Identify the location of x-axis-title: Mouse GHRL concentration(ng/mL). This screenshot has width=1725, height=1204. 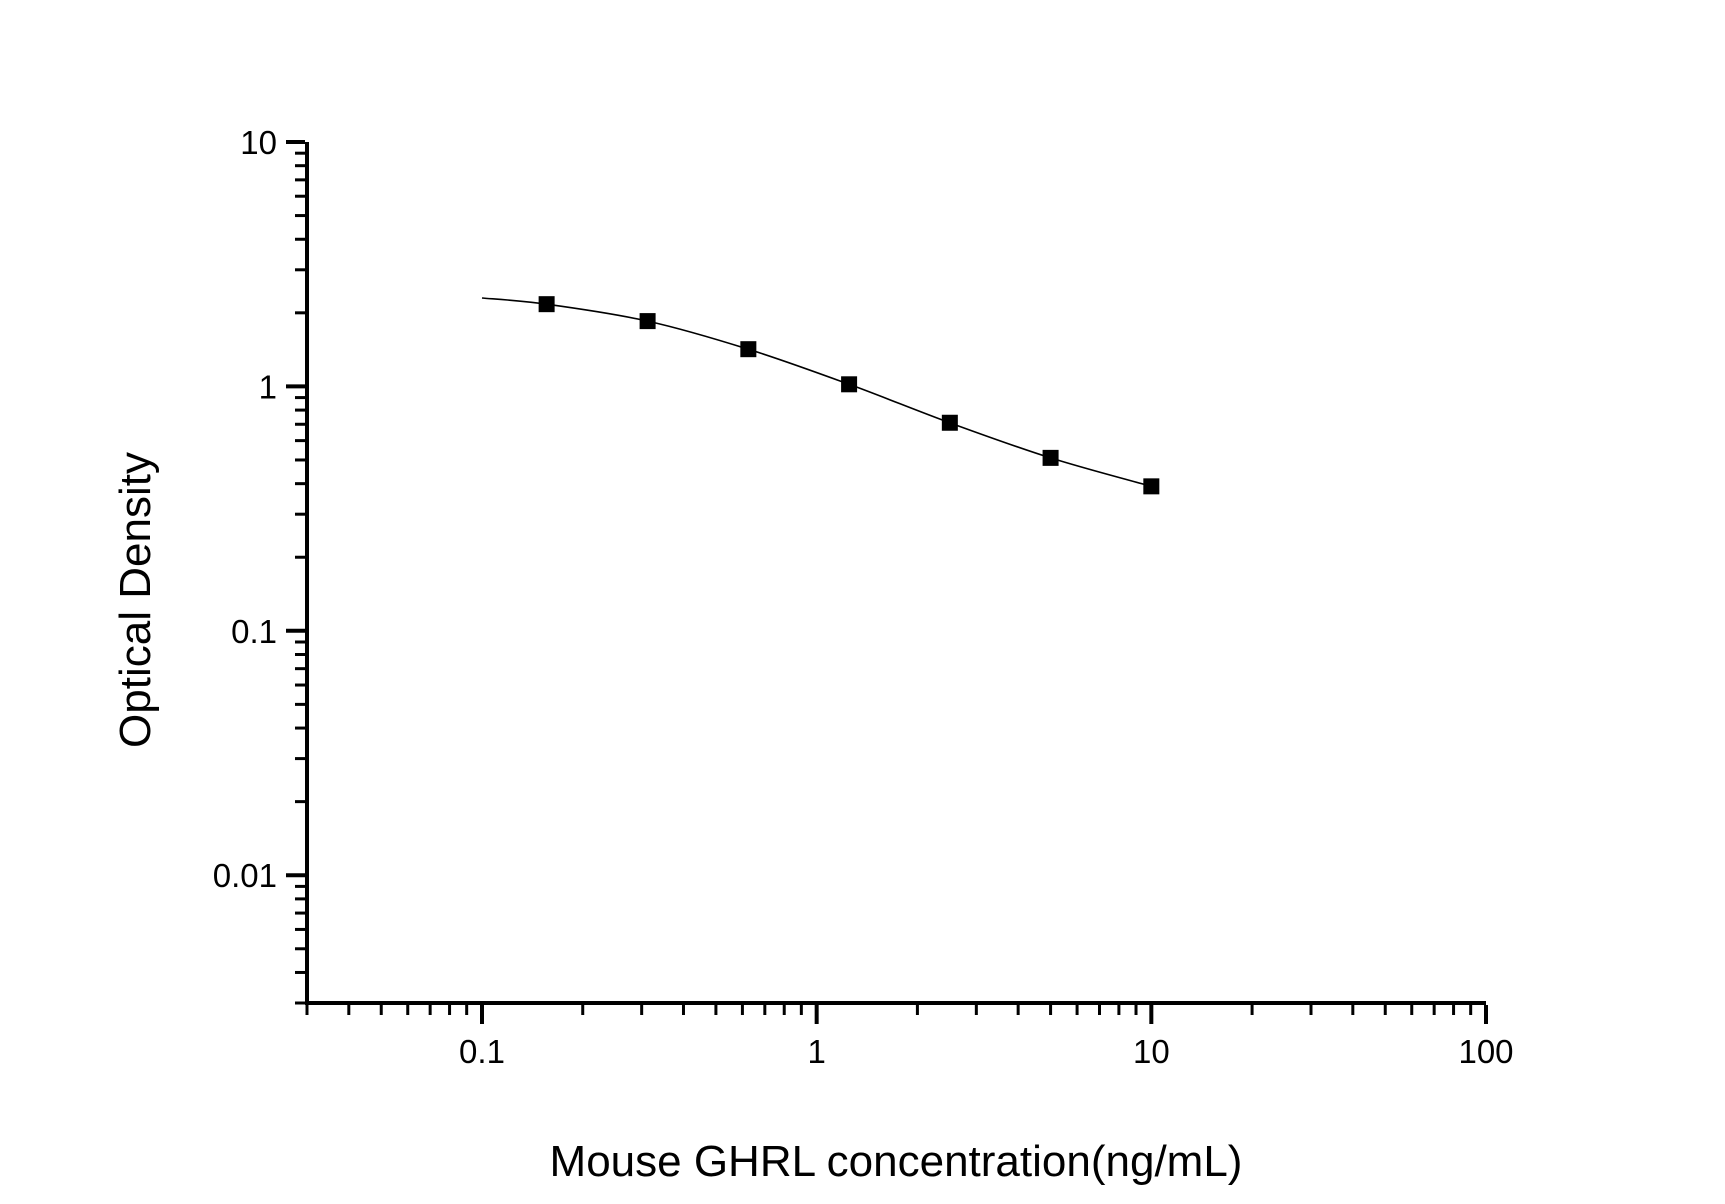
(896, 1161).